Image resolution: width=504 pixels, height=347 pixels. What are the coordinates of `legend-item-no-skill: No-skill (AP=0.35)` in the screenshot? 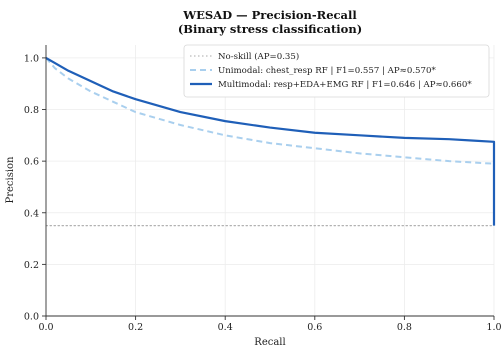 It's located at (244, 56).